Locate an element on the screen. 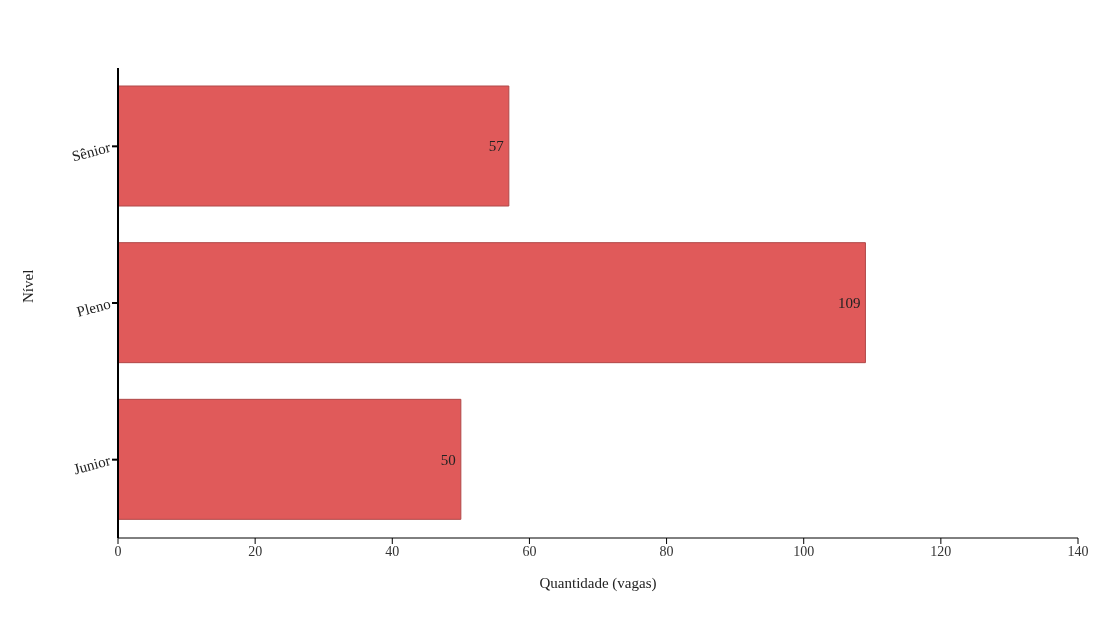 The width and height of the screenshot is (1107, 640). data-label: 57 is located at coordinates (496, 146).